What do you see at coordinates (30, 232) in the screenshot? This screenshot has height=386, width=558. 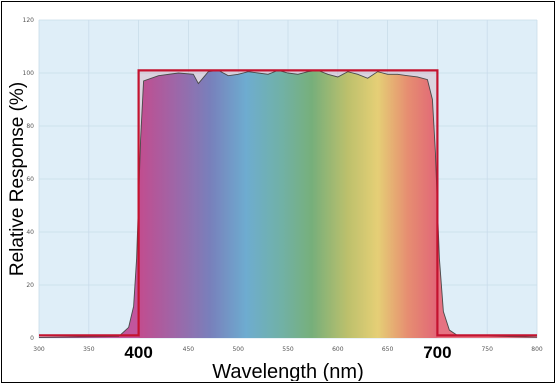 I see `y-tick-label: 40` at bounding box center [30, 232].